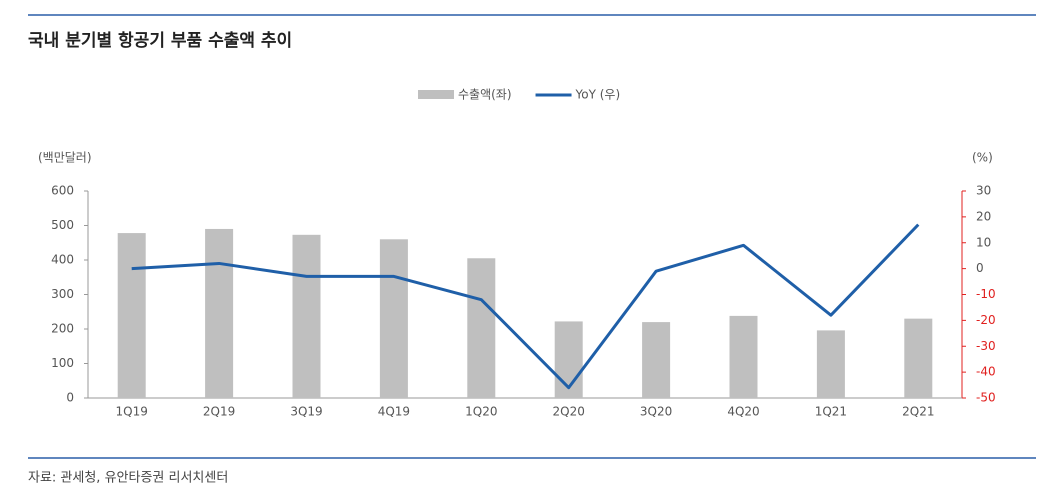 Image resolution: width=1044 pixels, height=494 pixels. I want to click on y-tick-label: 400, so click(62, 260).